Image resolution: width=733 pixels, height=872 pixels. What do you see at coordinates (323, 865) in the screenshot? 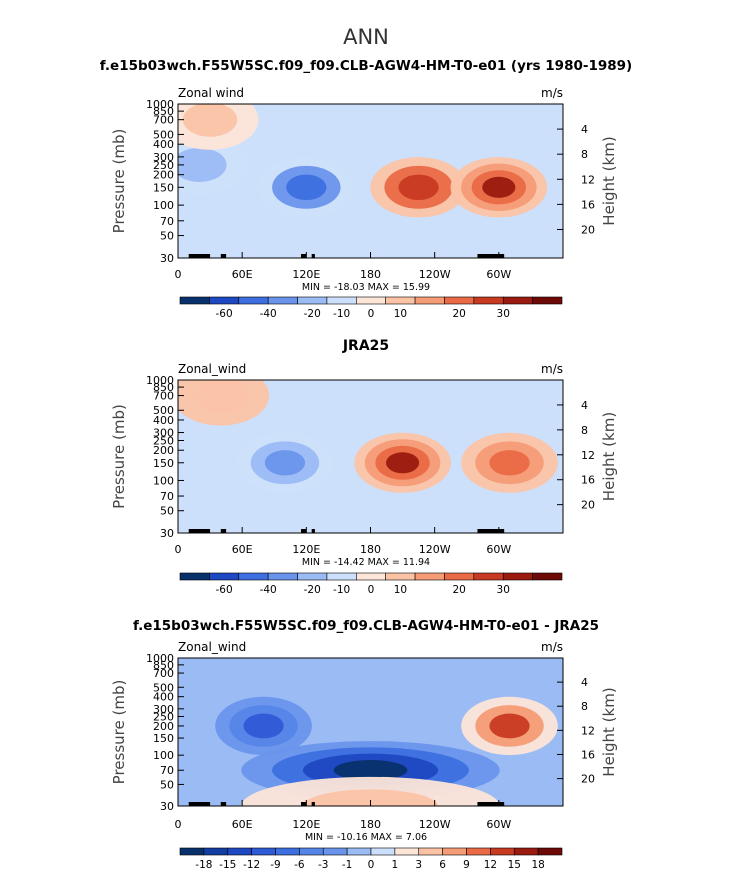
I see `colorbar-tick-label: -3` at bounding box center [323, 865].